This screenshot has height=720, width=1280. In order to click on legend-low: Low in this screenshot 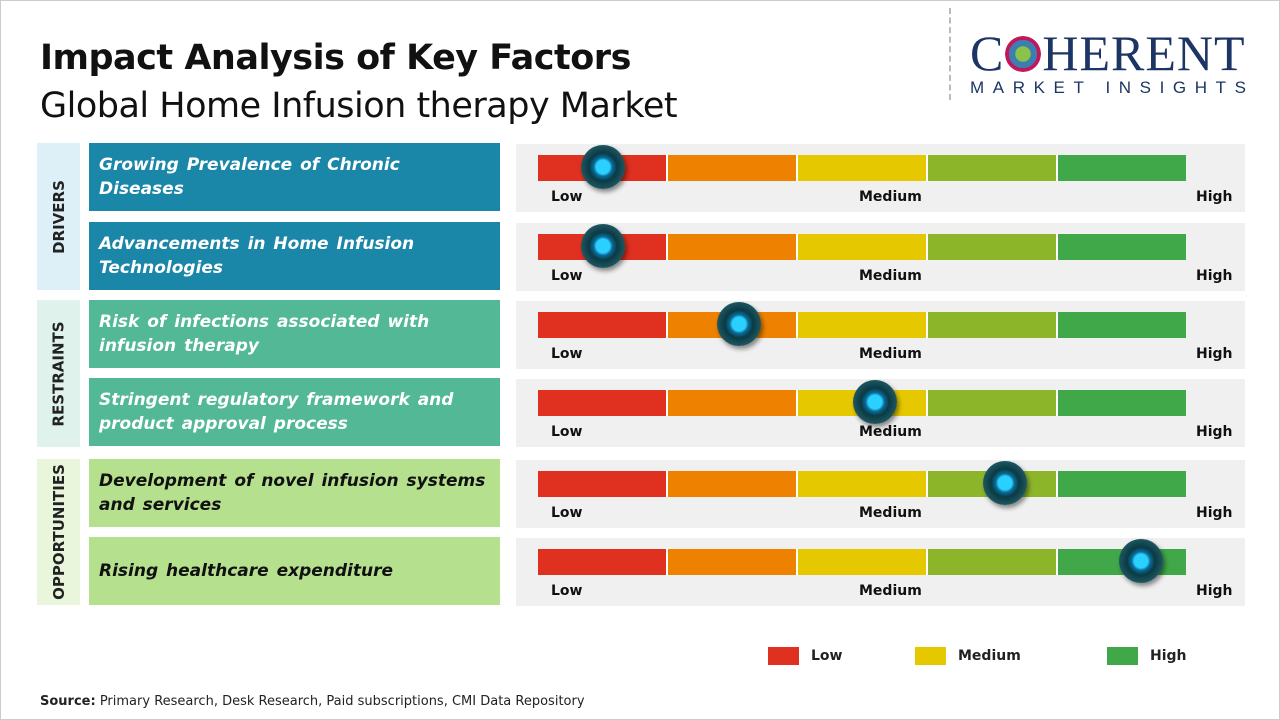, I will do `click(805, 656)`.